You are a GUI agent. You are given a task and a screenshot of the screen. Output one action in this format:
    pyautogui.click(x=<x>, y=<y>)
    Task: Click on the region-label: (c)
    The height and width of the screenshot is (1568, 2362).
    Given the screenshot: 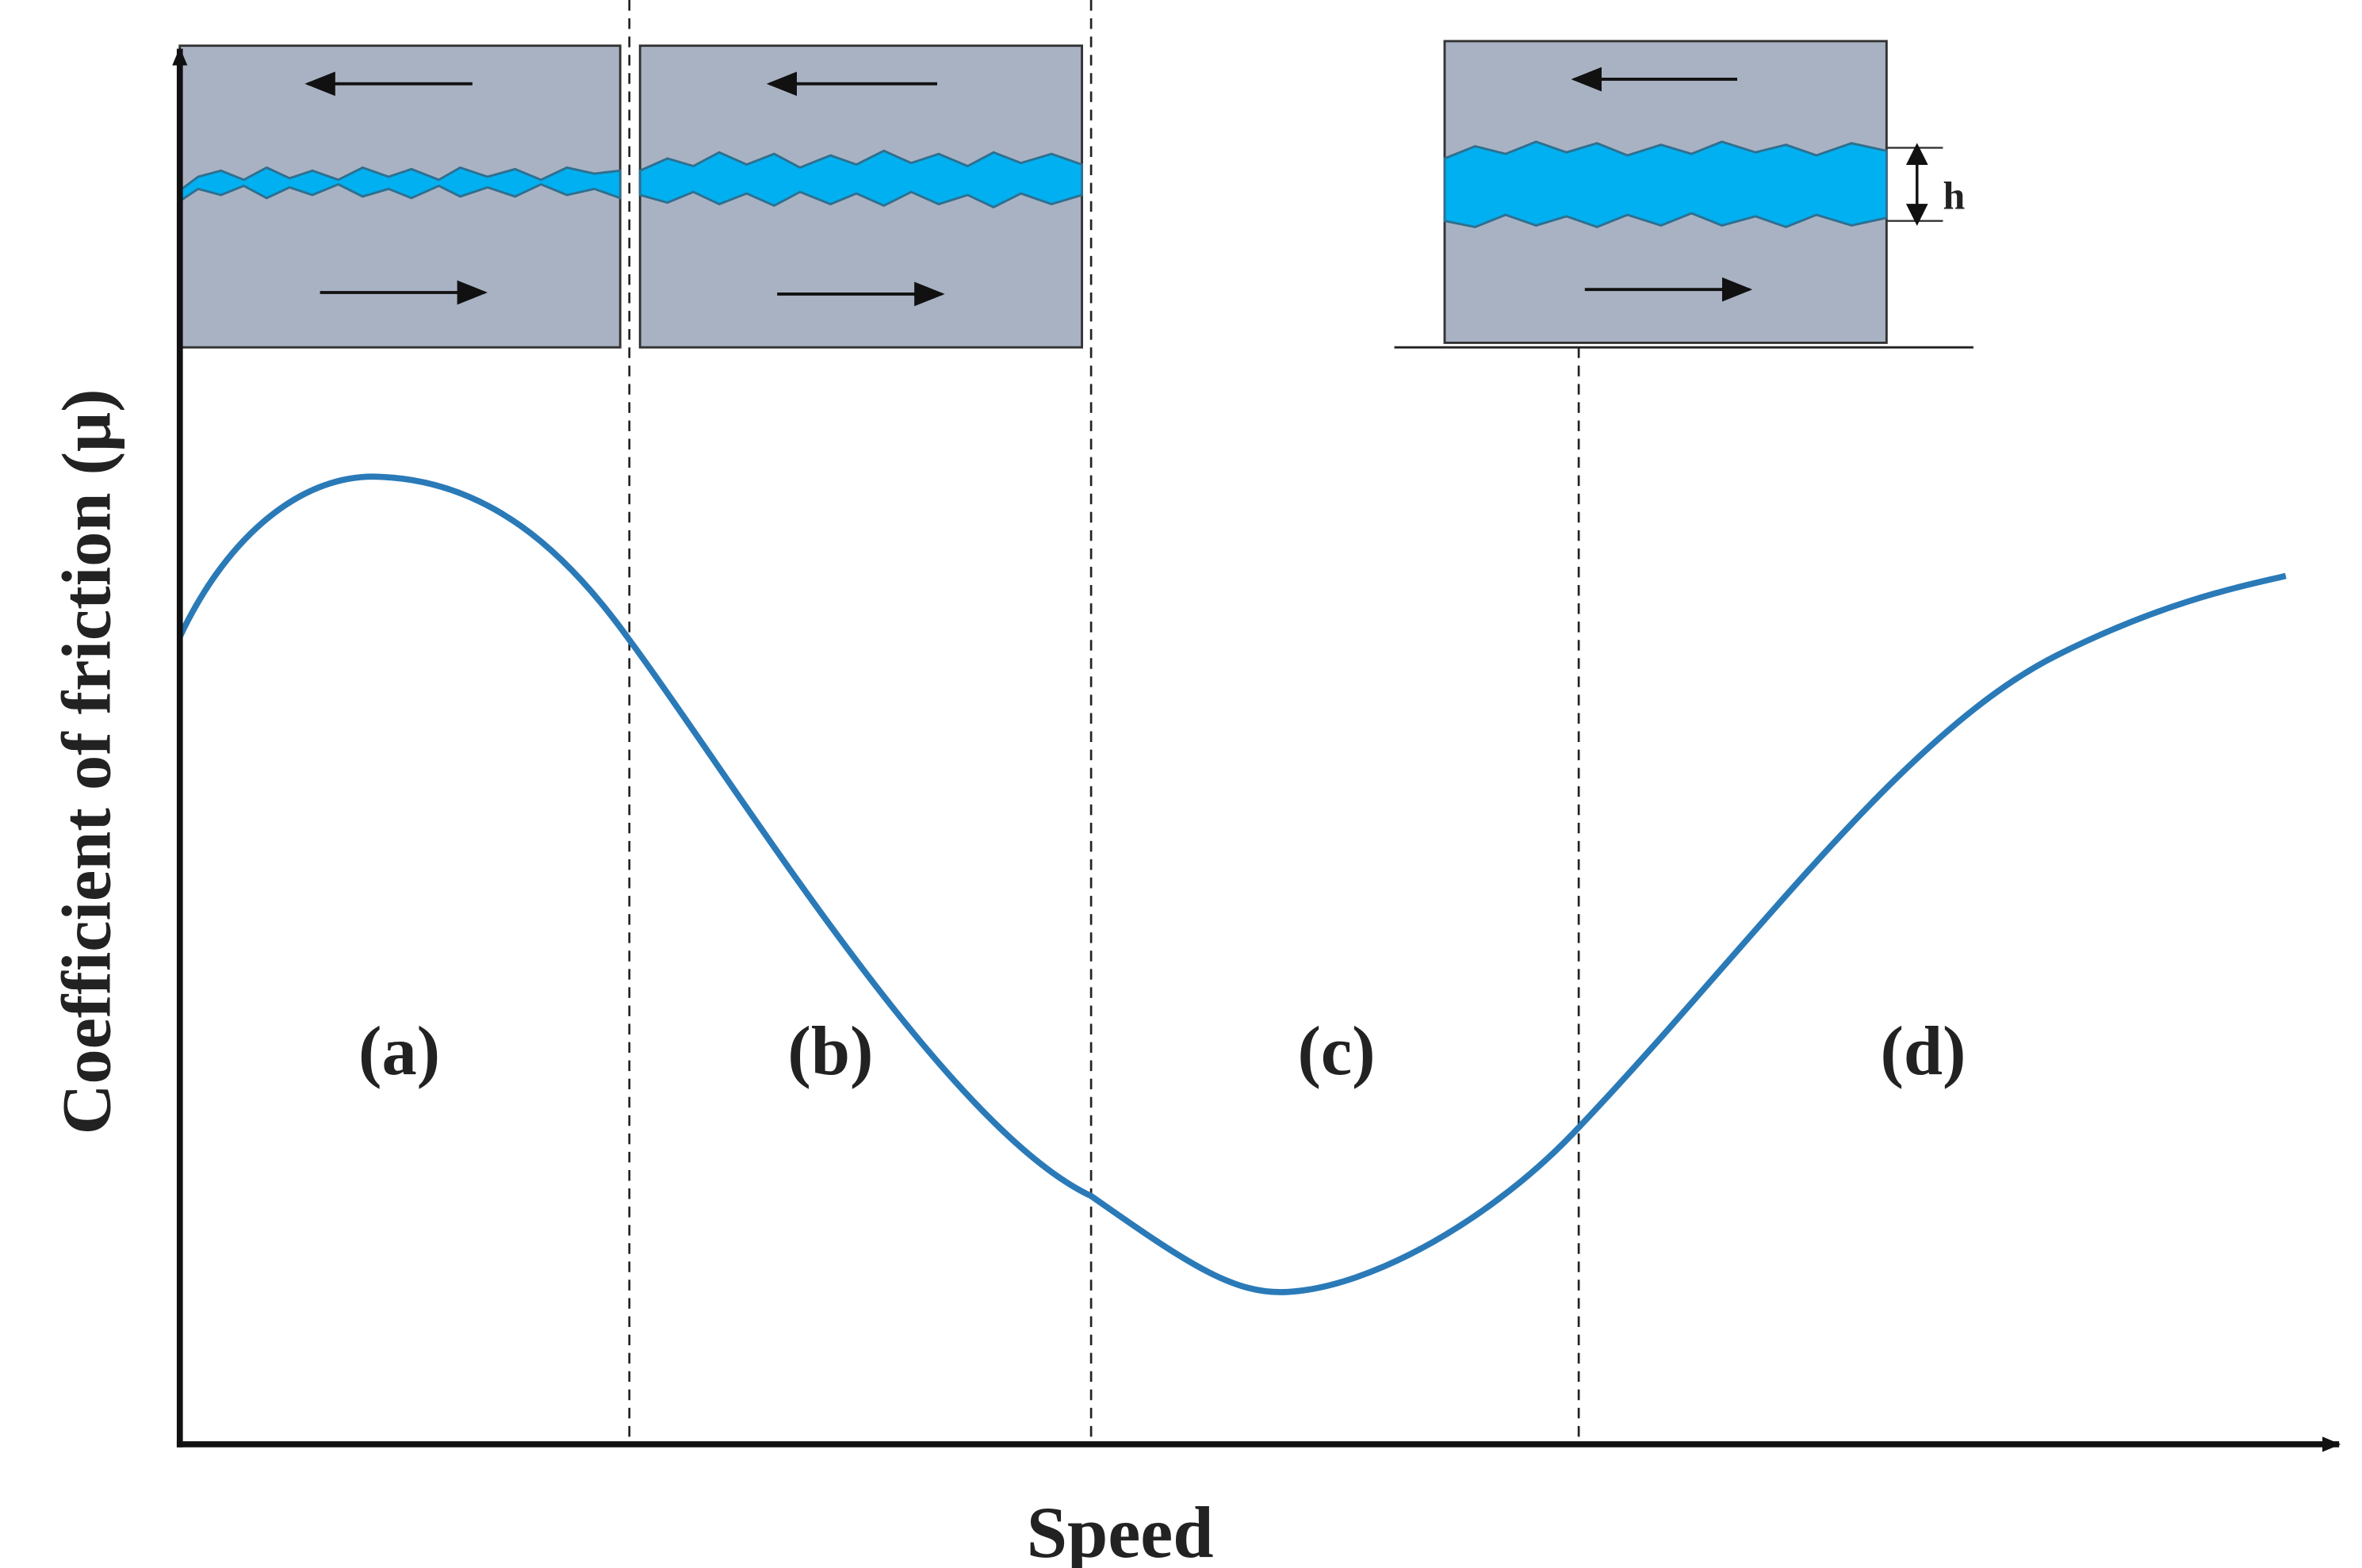 What is the action you would take?
    pyautogui.click(x=1336, y=1051)
    